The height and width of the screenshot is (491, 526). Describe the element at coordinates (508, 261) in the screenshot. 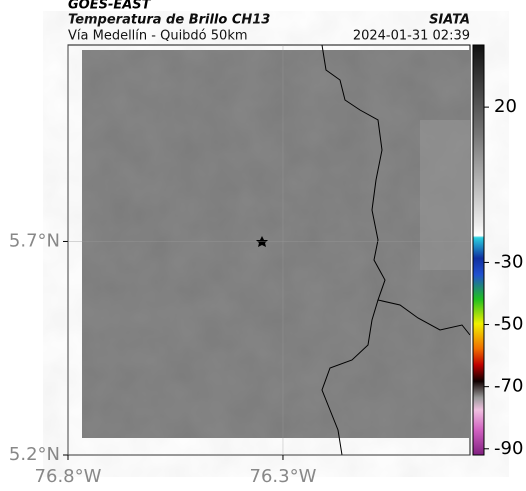

I see `colorbar-label: -30` at that location.